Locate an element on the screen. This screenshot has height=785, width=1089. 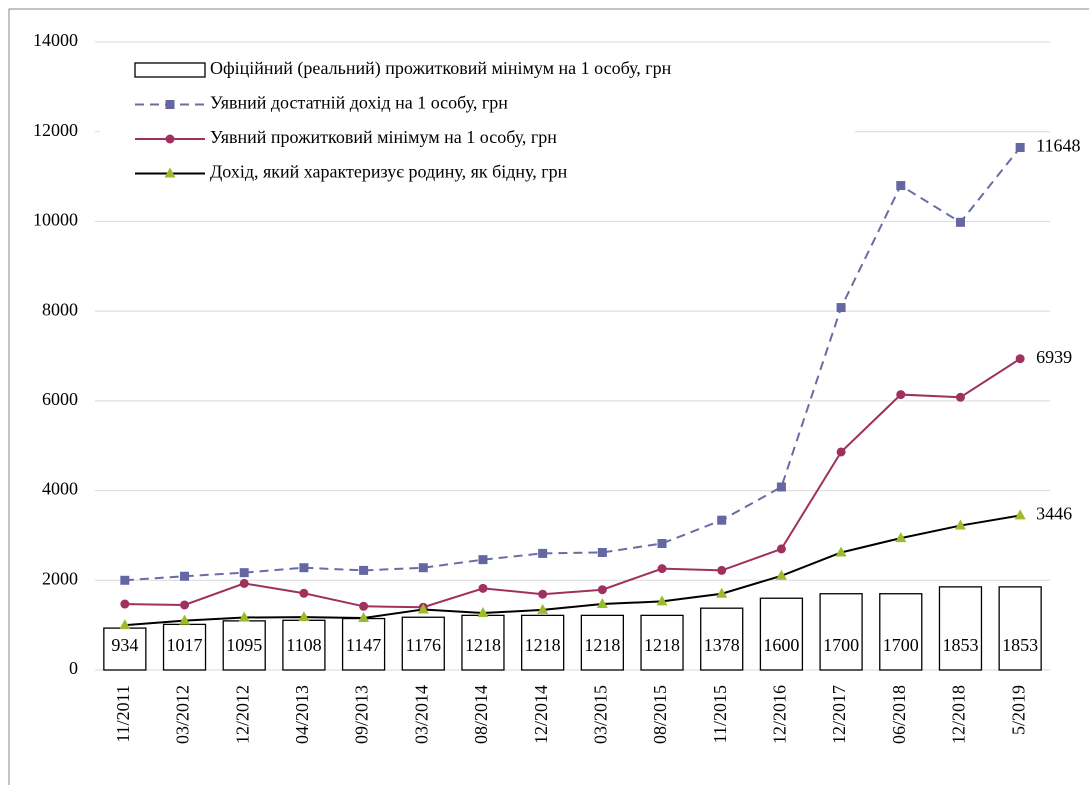
bar-value-label: 1147 is located at coordinates (363, 645).